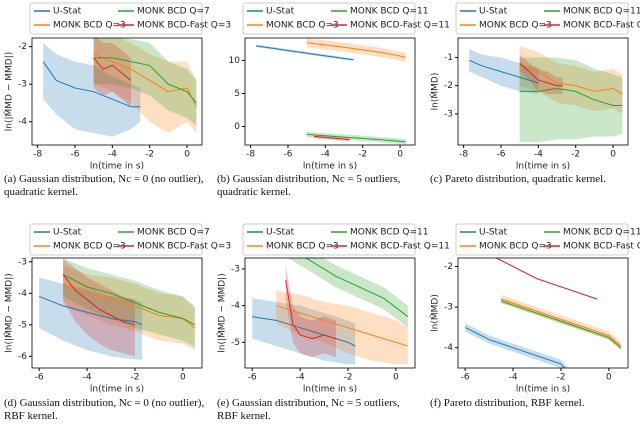 This screenshot has width=640, height=441. What do you see at coordinates (173, 233) in the screenshot?
I see `legend-label: MONK BCD Q=7` at bounding box center [173, 233].